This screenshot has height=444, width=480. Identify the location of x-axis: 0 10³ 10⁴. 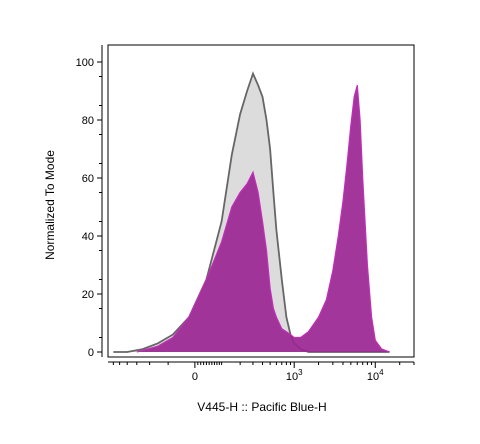
(261, 372).